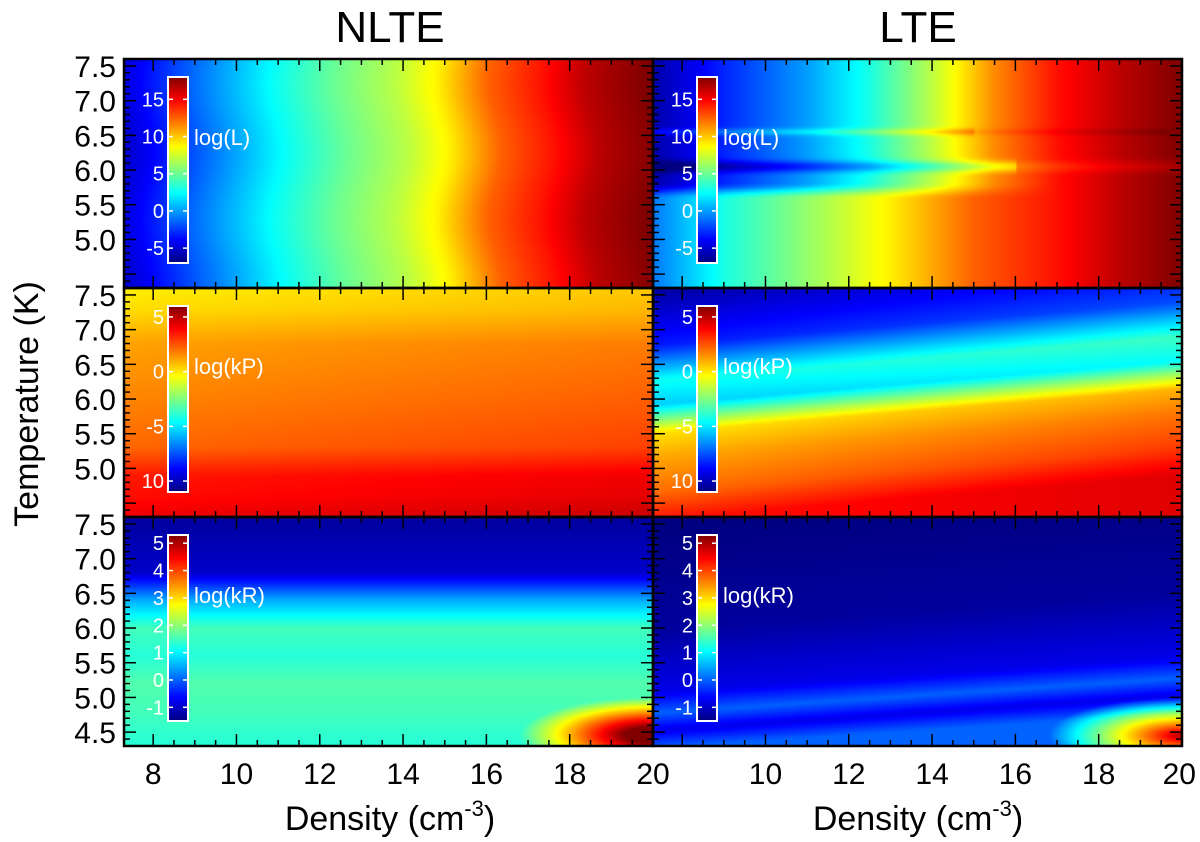 This screenshot has width=1200, height=842. I want to click on panel-frame, so click(917, 631).